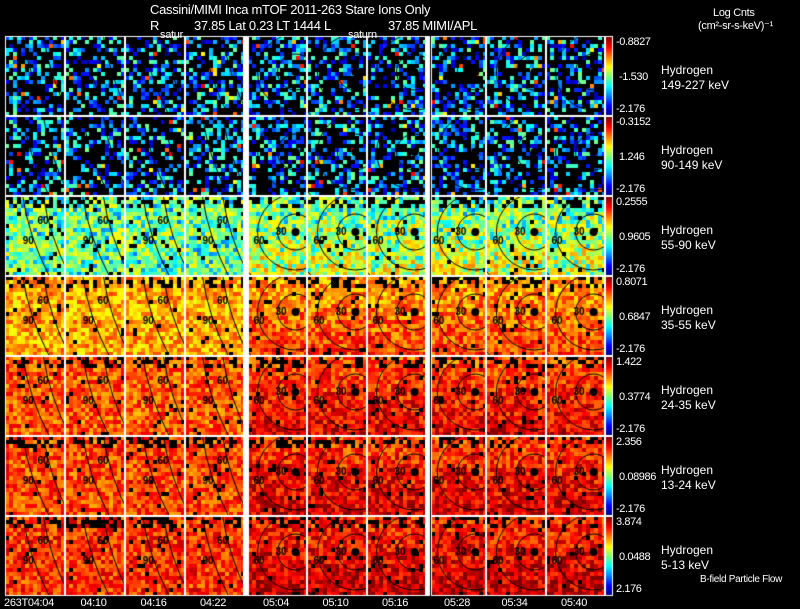  What do you see at coordinates (574, 603) in the screenshot?
I see `x-tick-label: 05:40` at bounding box center [574, 603].